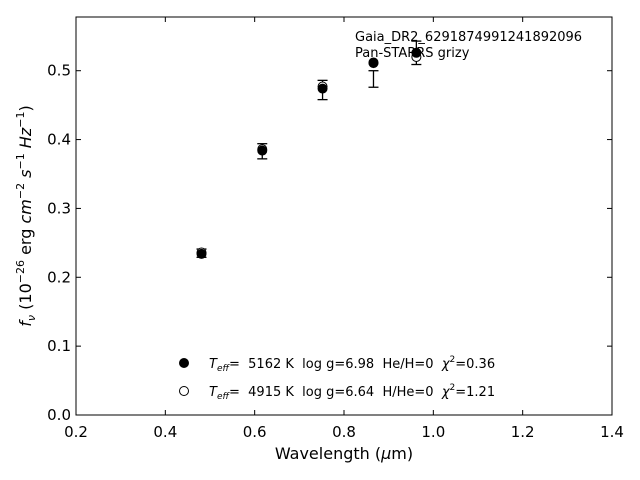  I want to click on x-tick-label: 0.8, so click(344, 432).